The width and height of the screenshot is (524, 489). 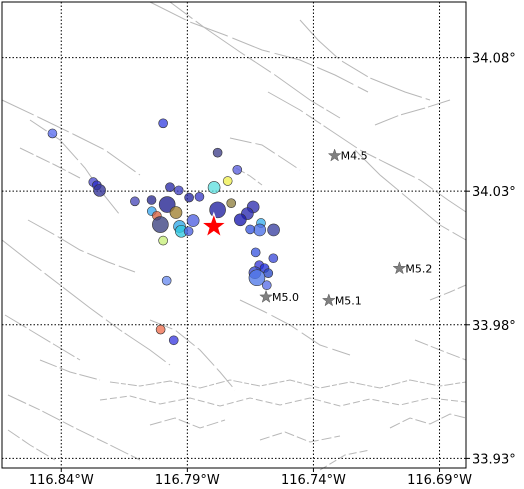 I want to click on y-tick-label: 33.93°, so click(x=494, y=459).